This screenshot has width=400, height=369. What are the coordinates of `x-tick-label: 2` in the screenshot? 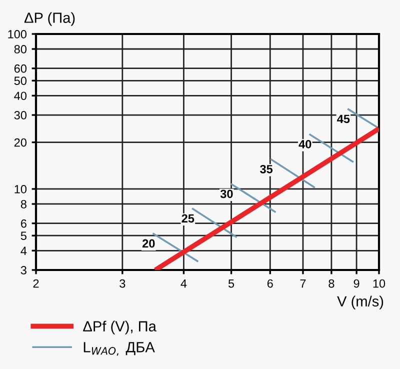 It's located at (36, 283).